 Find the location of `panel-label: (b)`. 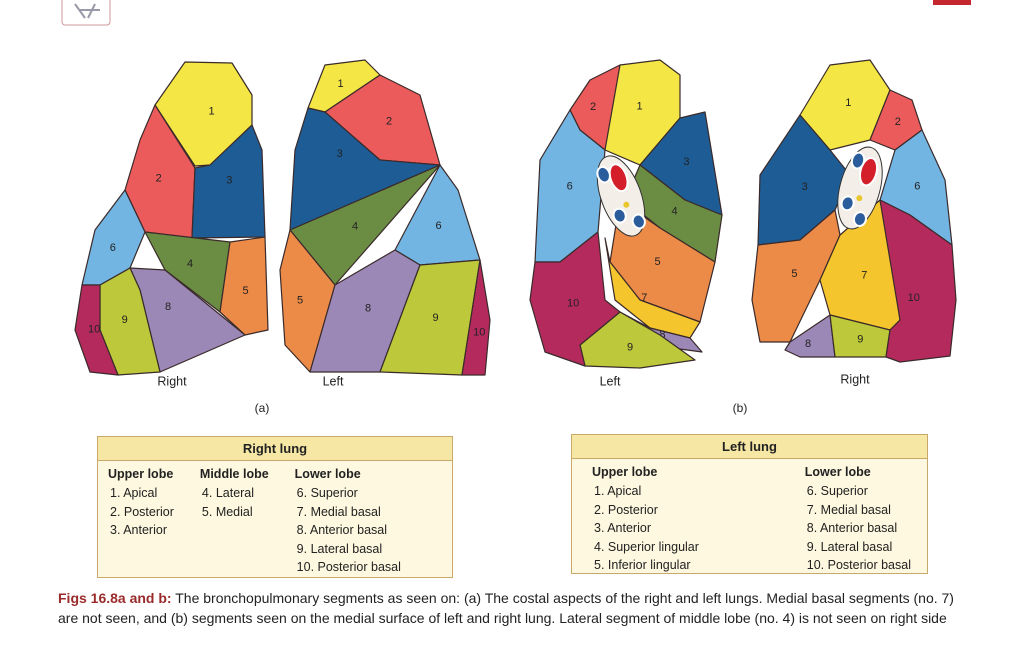

panel-label: (b) is located at coordinates (740, 408).